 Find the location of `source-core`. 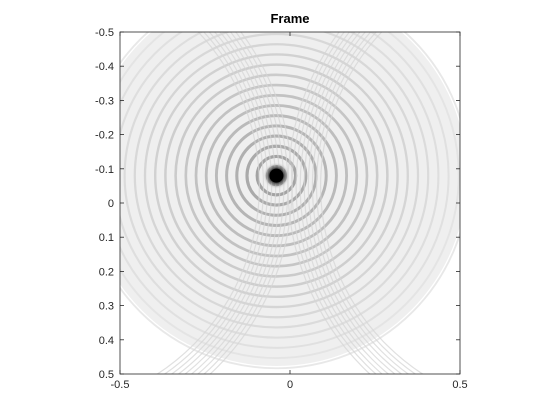

source-core is located at coordinates (276, 175).